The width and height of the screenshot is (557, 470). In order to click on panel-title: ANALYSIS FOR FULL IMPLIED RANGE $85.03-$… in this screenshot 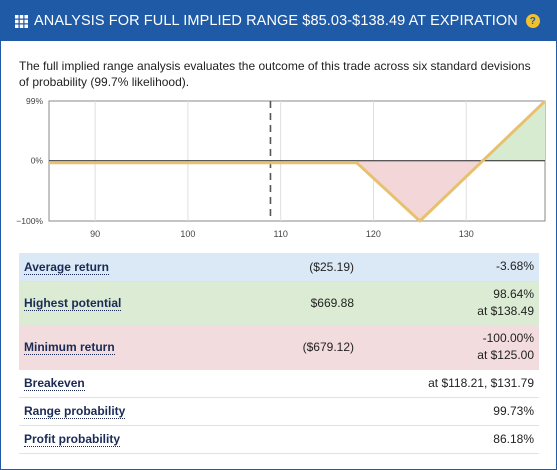, I will do `click(276, 21)`.